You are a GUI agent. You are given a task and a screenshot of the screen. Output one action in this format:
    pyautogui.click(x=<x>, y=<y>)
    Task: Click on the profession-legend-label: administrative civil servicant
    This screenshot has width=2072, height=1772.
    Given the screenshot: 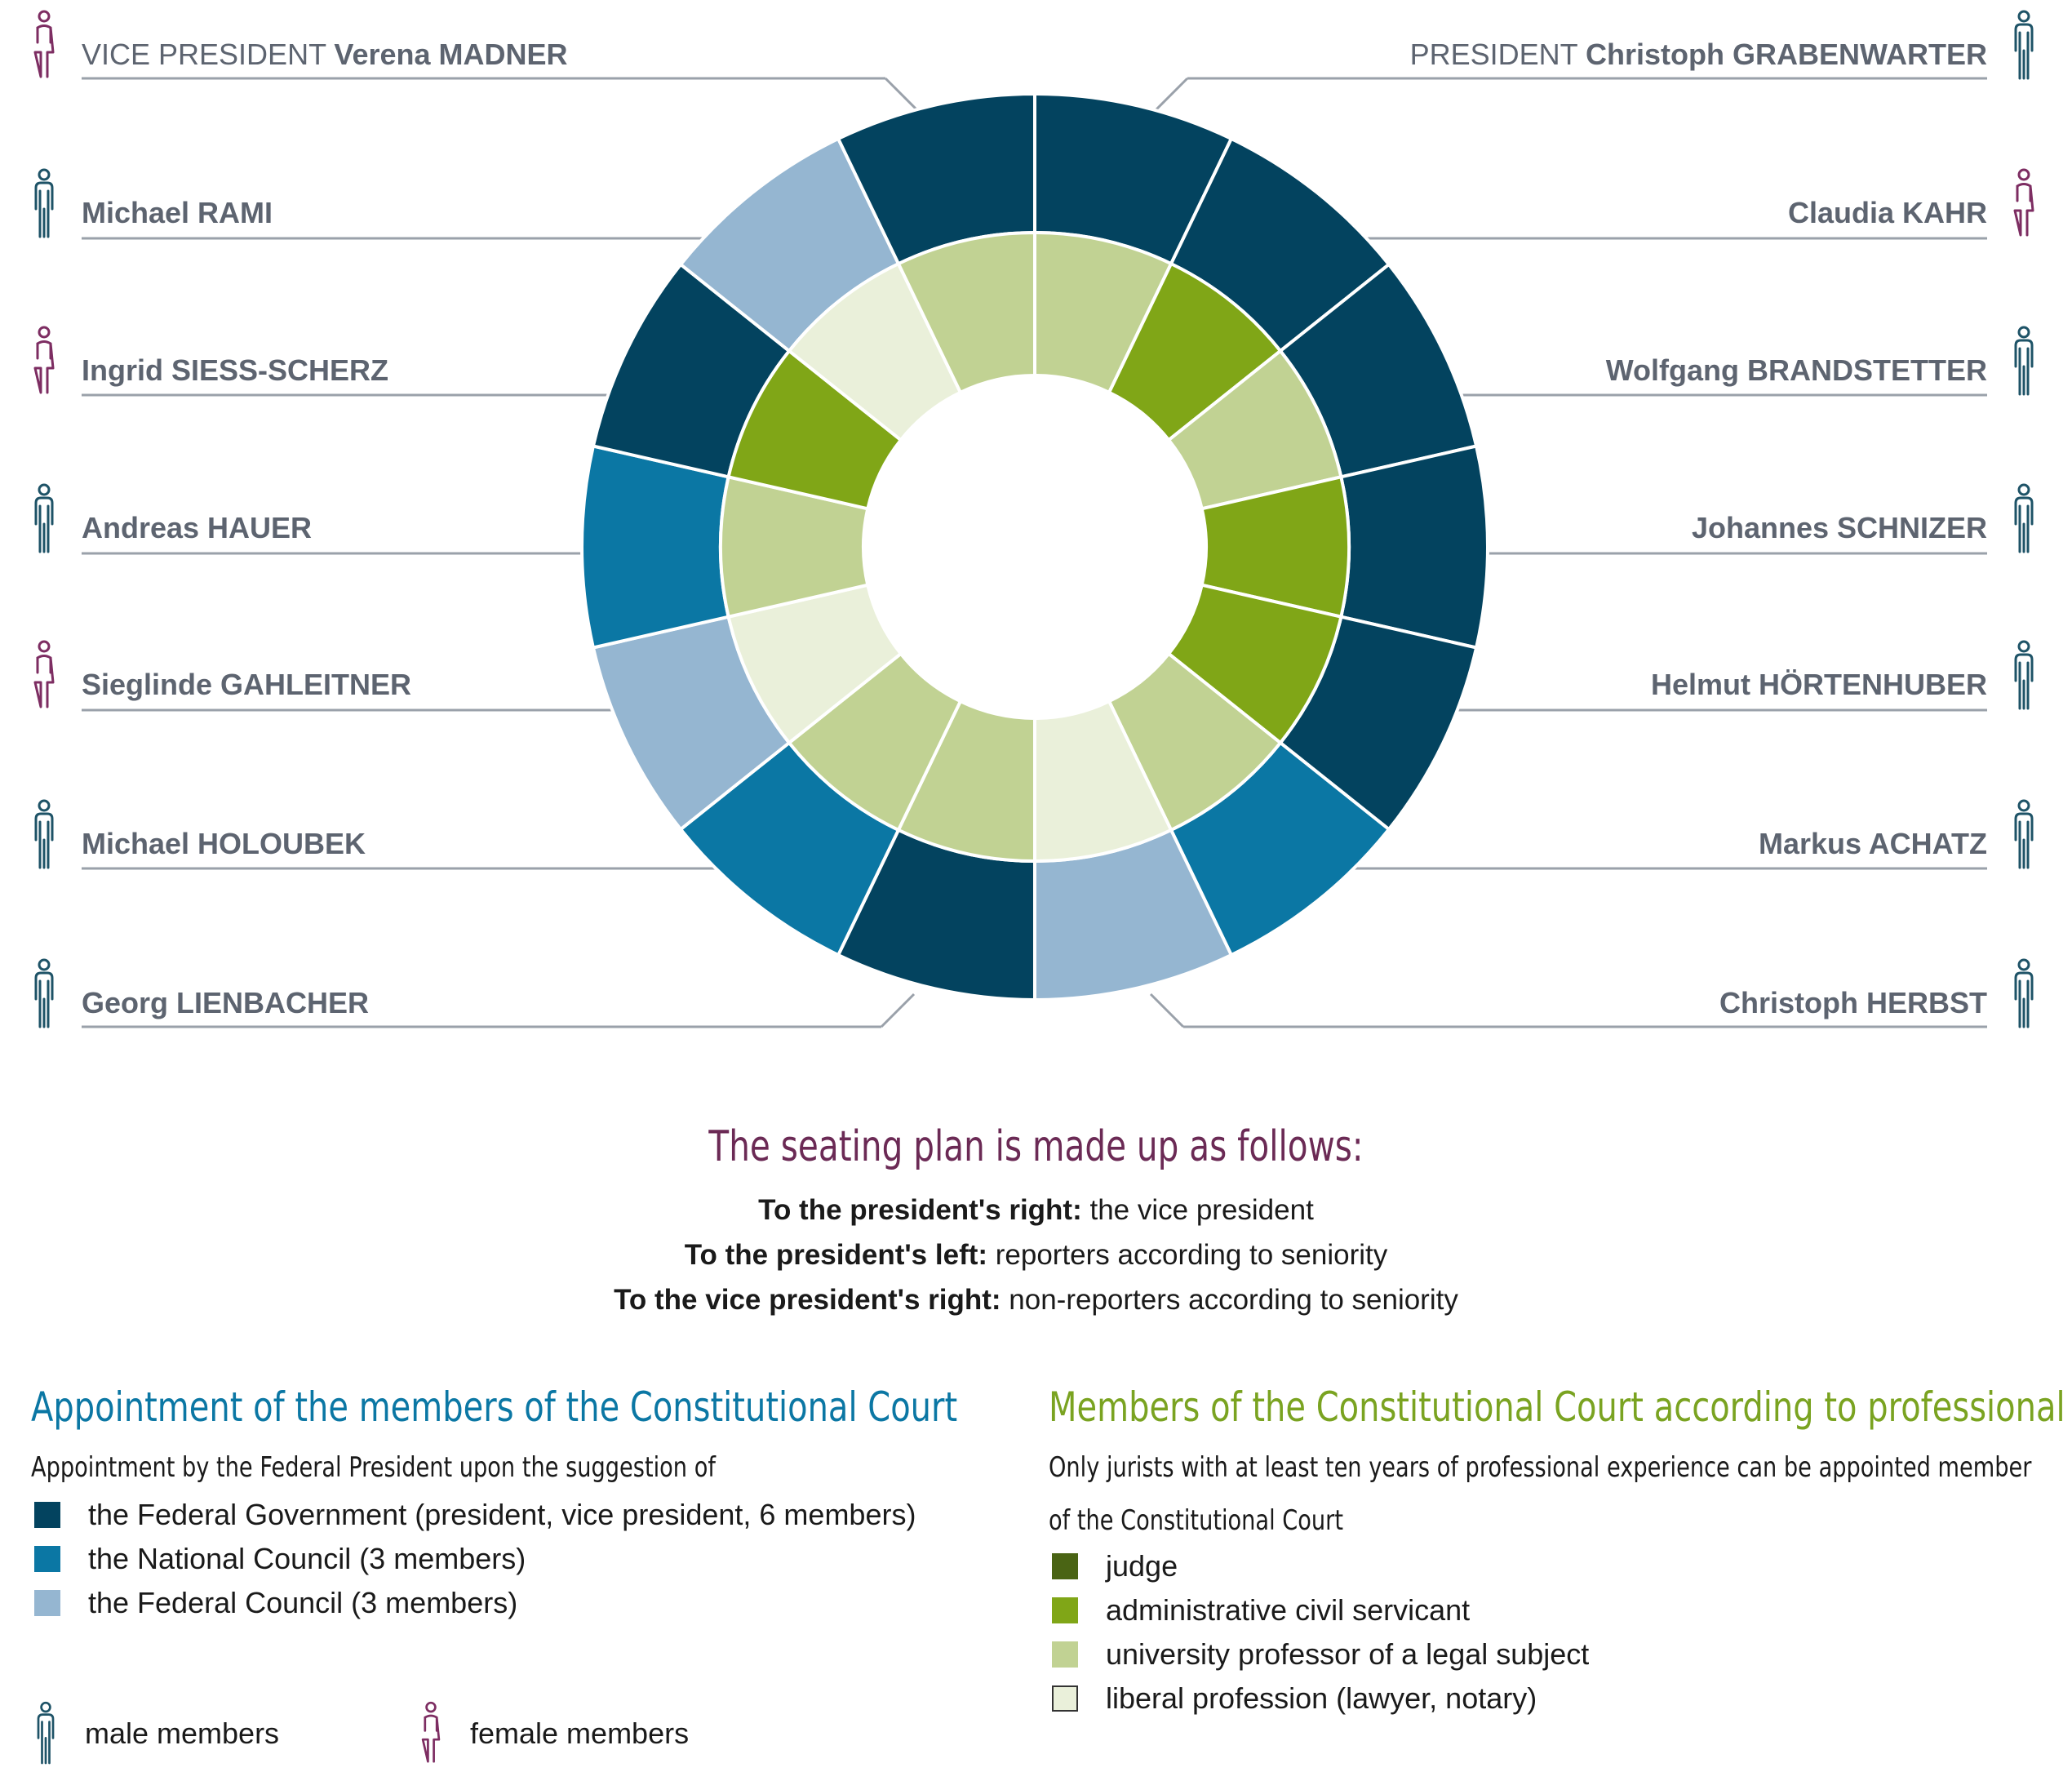 What is the action you would take?
    pyautogui.click(x=1288, y=1610)
    